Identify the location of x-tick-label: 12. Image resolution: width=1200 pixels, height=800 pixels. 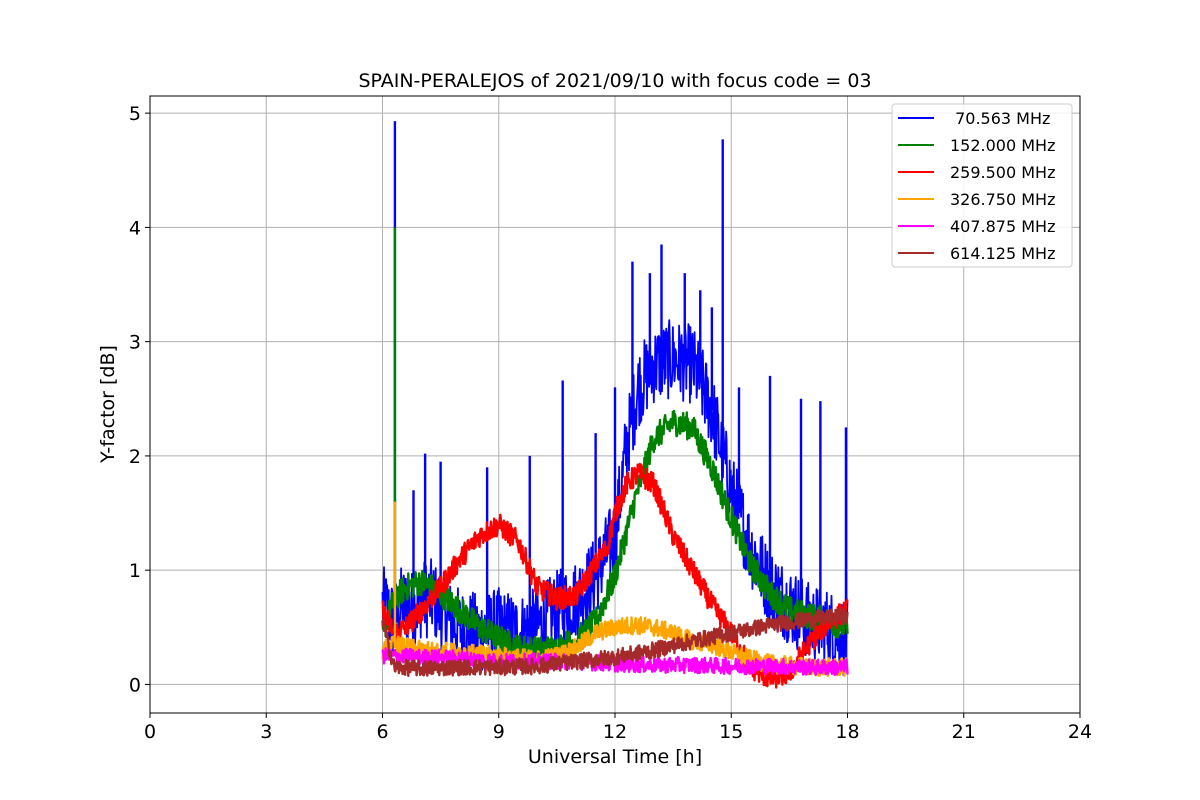
(615, 732).